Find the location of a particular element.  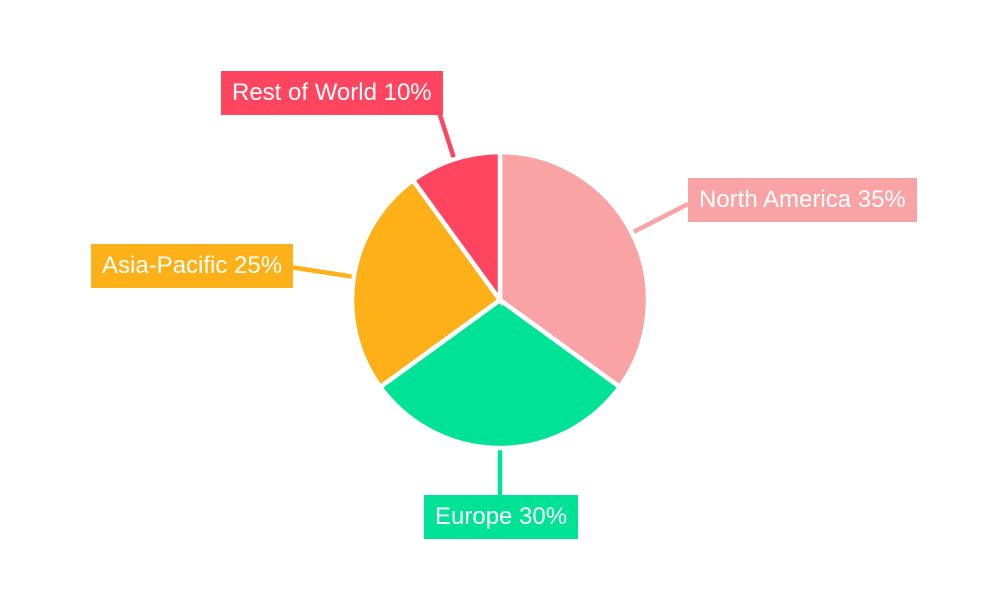

leader-line-asia-pacific is located at coordinates (322, 272).